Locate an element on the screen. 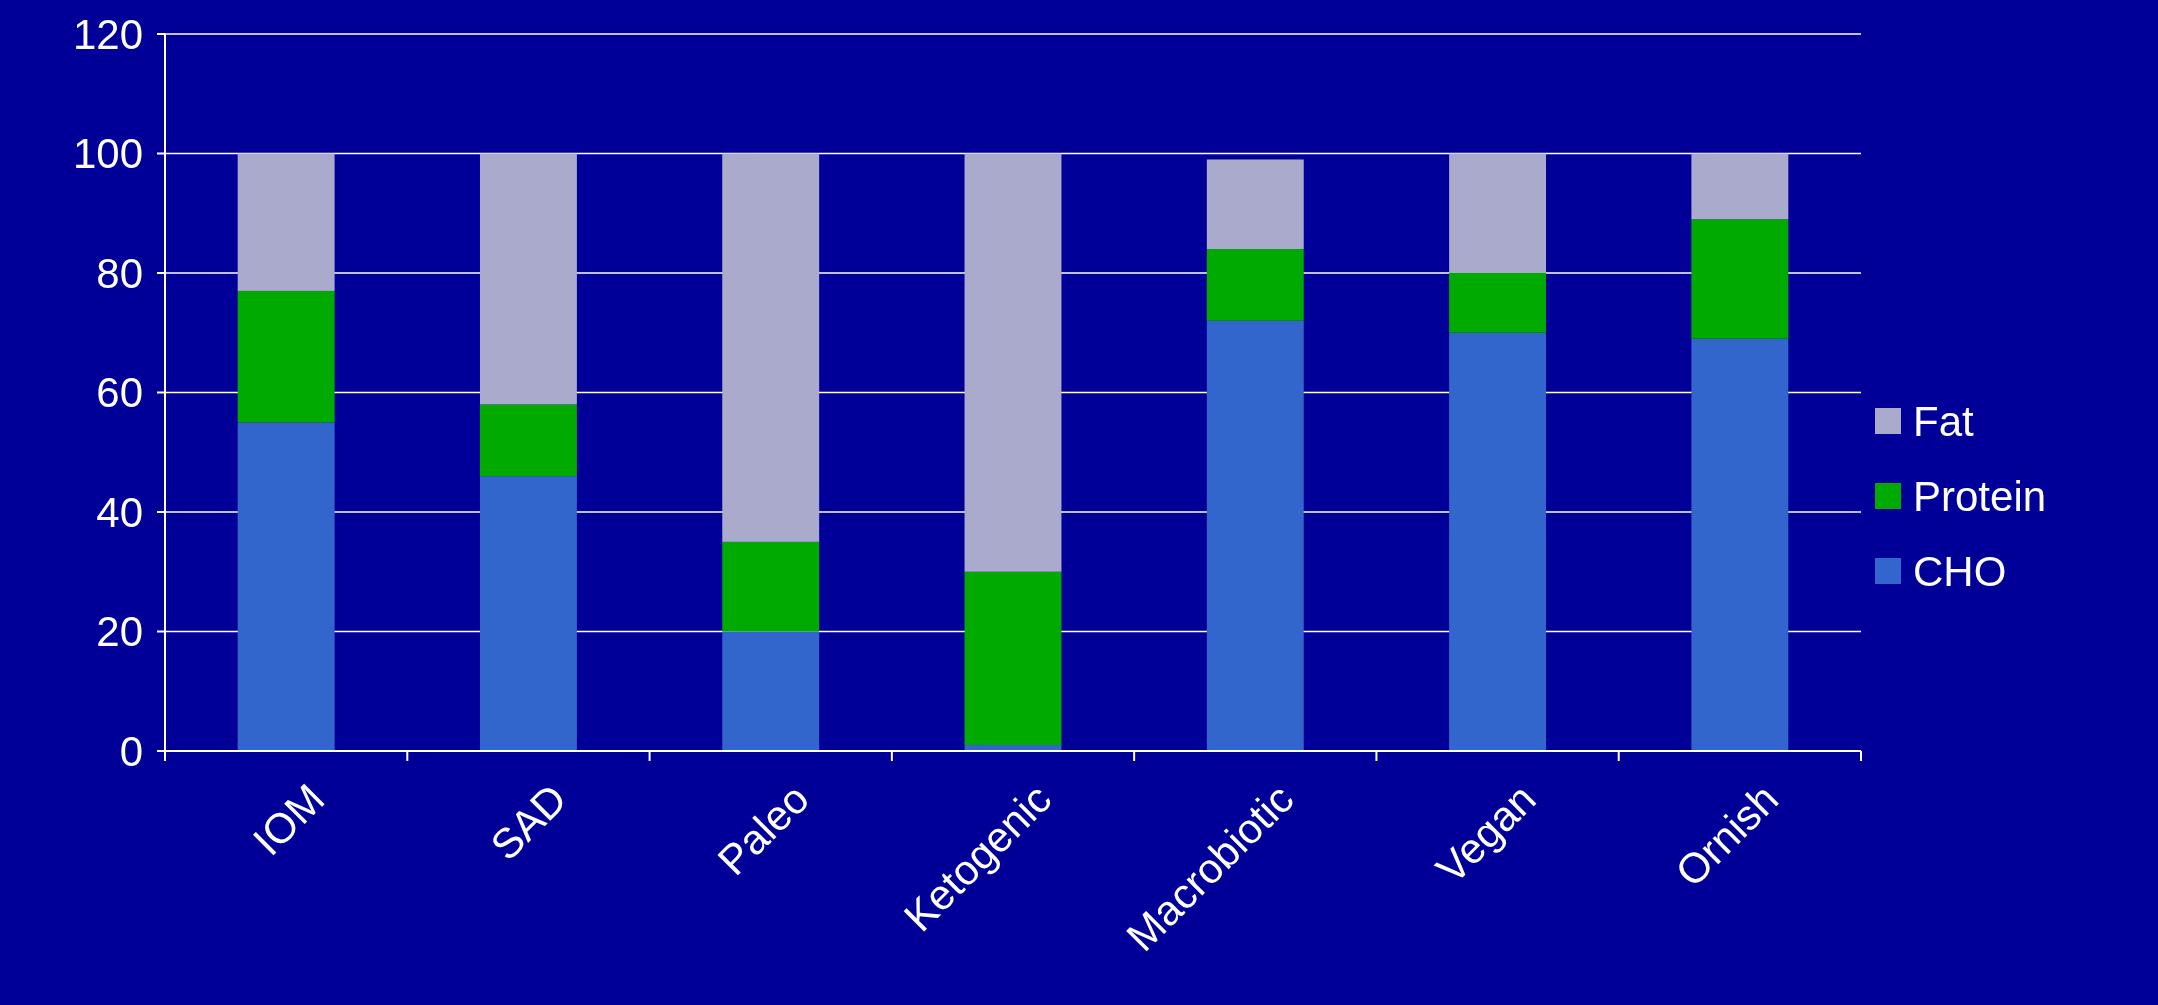 The height and width of the screenshot is (1005, 2158). x-tick-label: SAD is located at coordinates (528, 822).